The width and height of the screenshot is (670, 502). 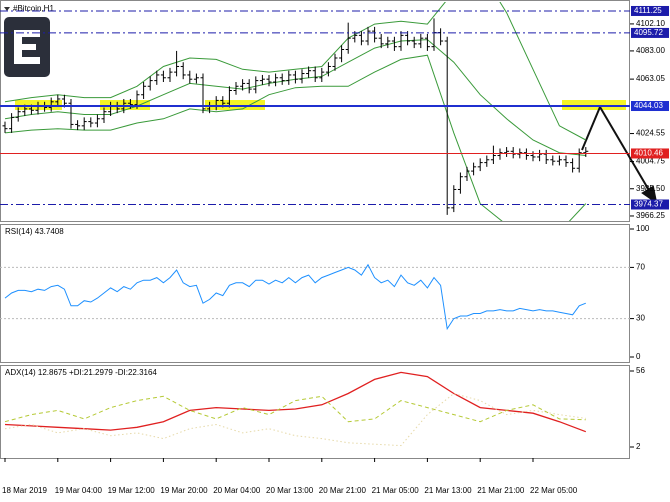 What do you see at coordinates (448, 490) in the screenshot?
I see `x-tick-label: 21 Mar 13:00` at bounding box center [448, 490].